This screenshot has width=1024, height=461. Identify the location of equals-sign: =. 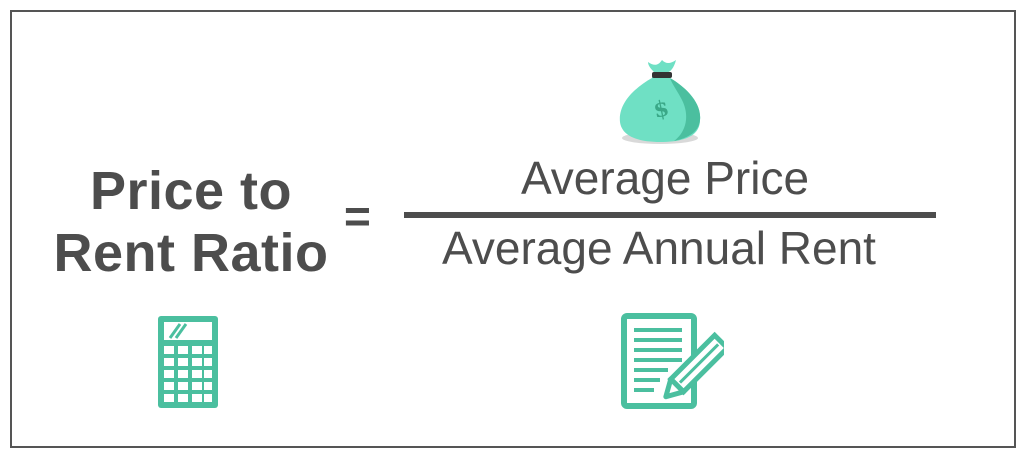
(357, 216).